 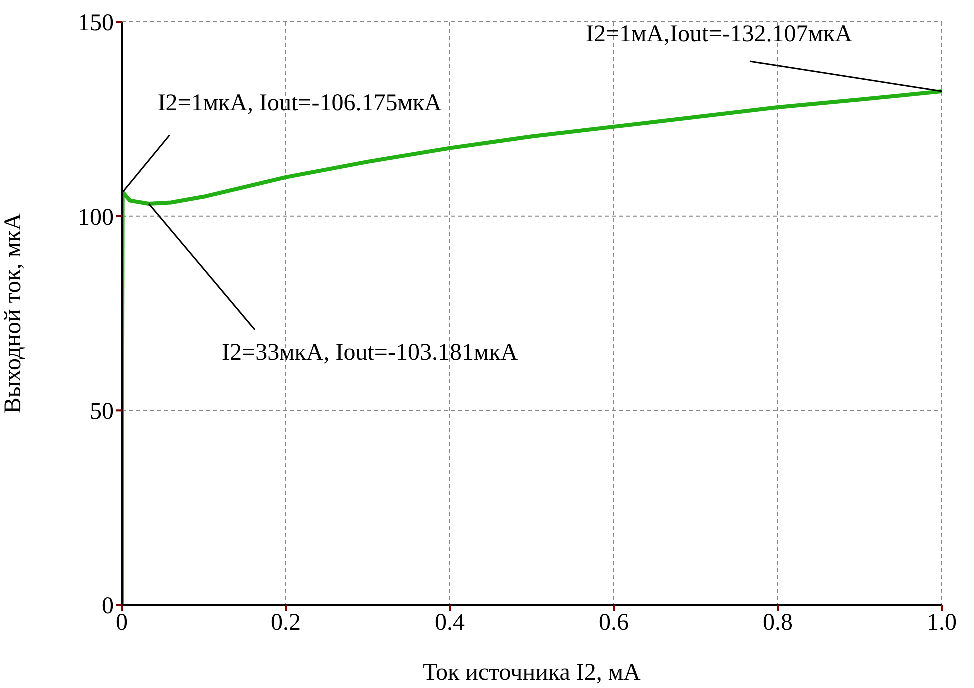 What do you see at coordinates (370, 353) in the screenshot?
I see `annotation: I2=33мкА, Iout=-103.181мкА` at bounding box center [370, 353].